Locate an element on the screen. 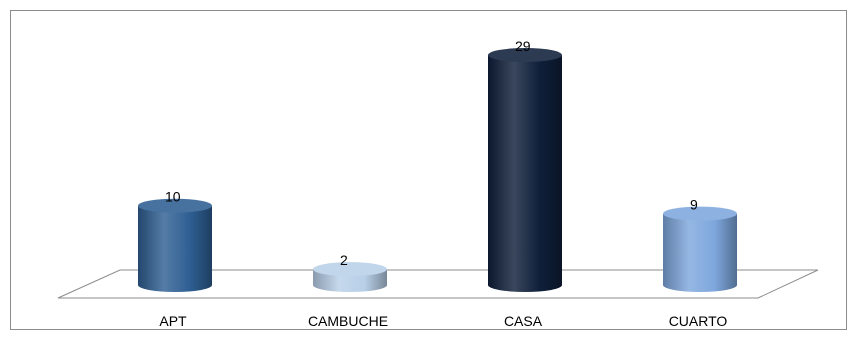 This screenshot has height=337, width=856. bar-top-apt is located at coordinates (175, 205).